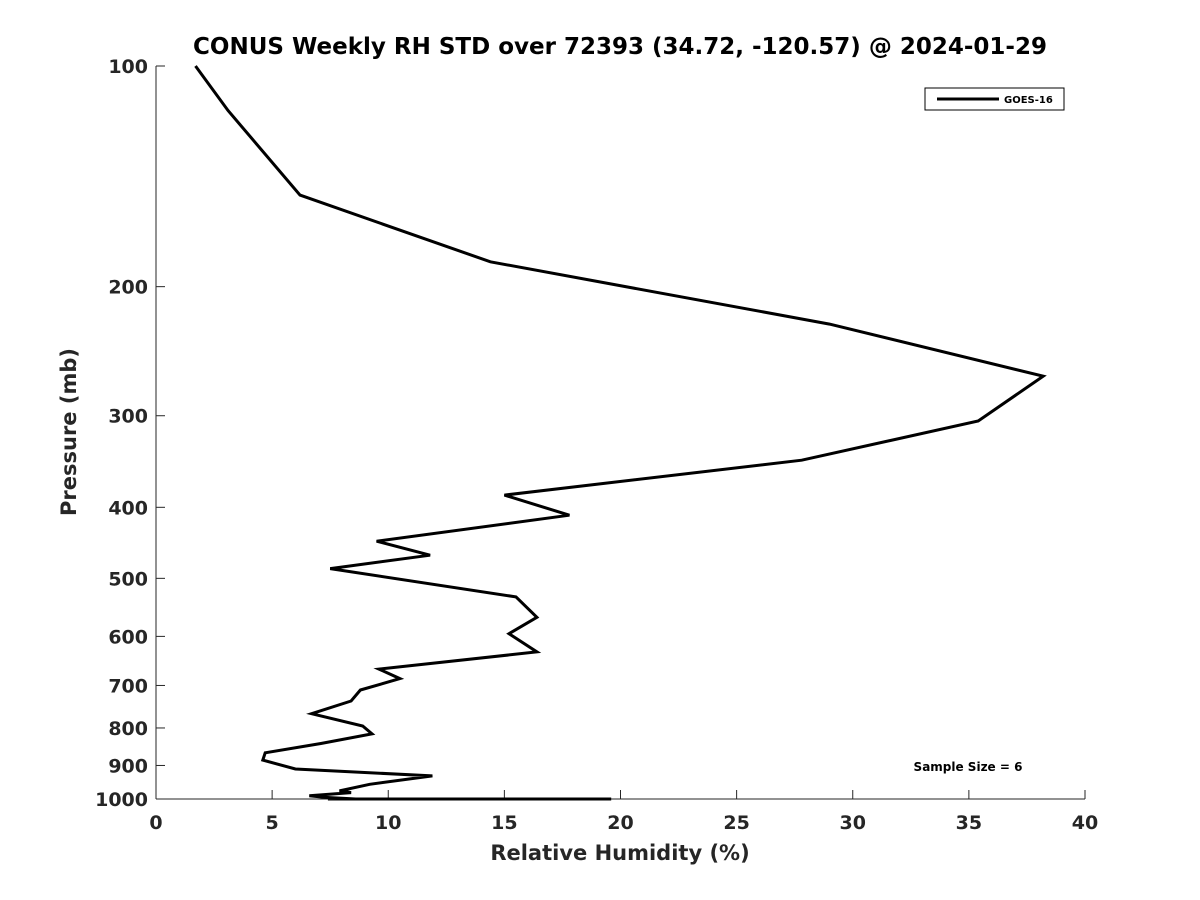 The image size is (1200, 900). What do you see at coordinates (128, 637) in the screenshot?
I see `y-tick-label: 600` at bounding box center [128, 637].